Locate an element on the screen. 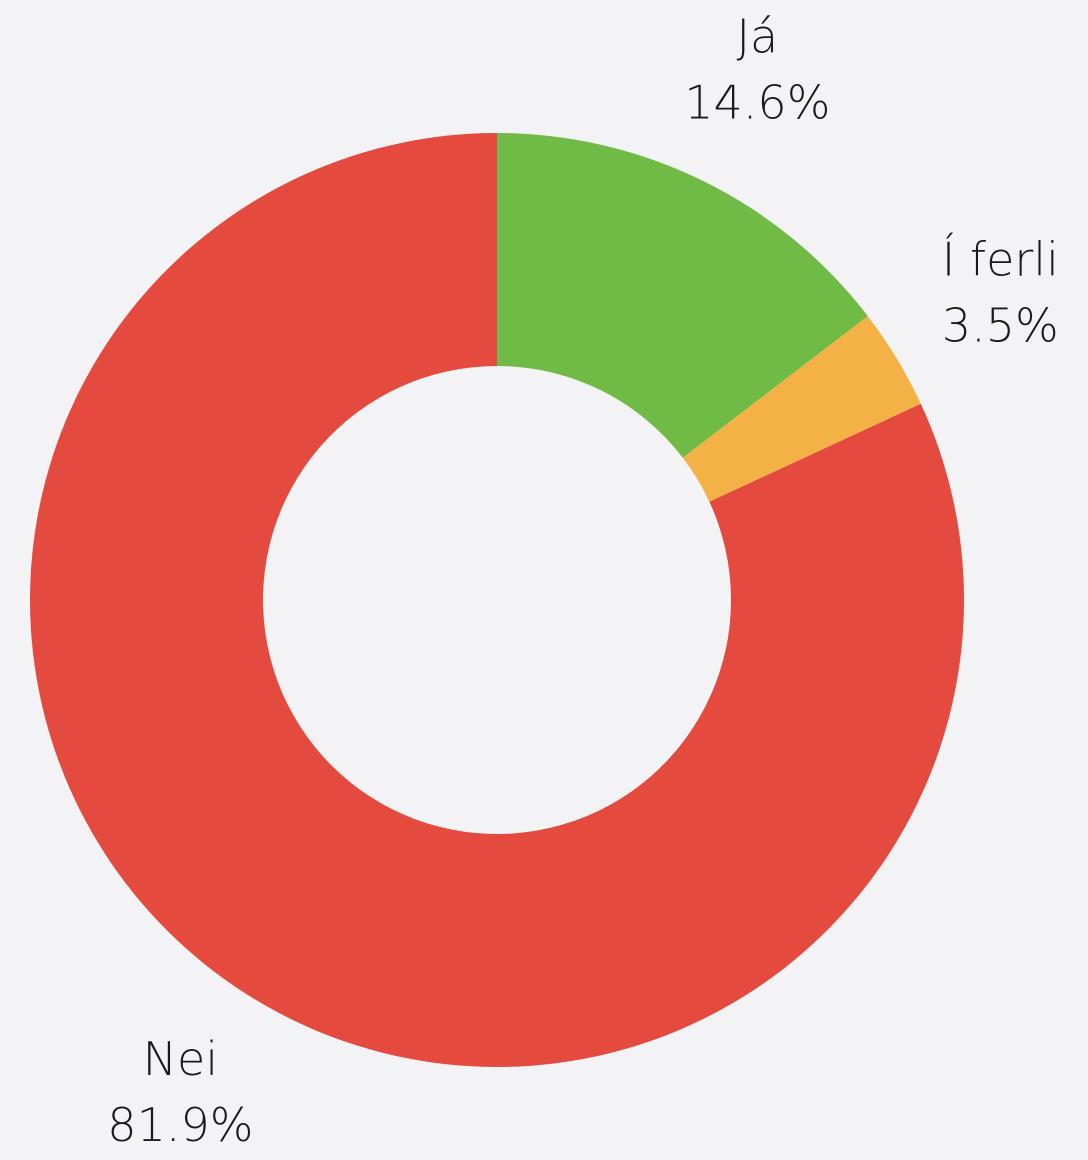  segment-label: Nei is located at coordinates (181, 1059).